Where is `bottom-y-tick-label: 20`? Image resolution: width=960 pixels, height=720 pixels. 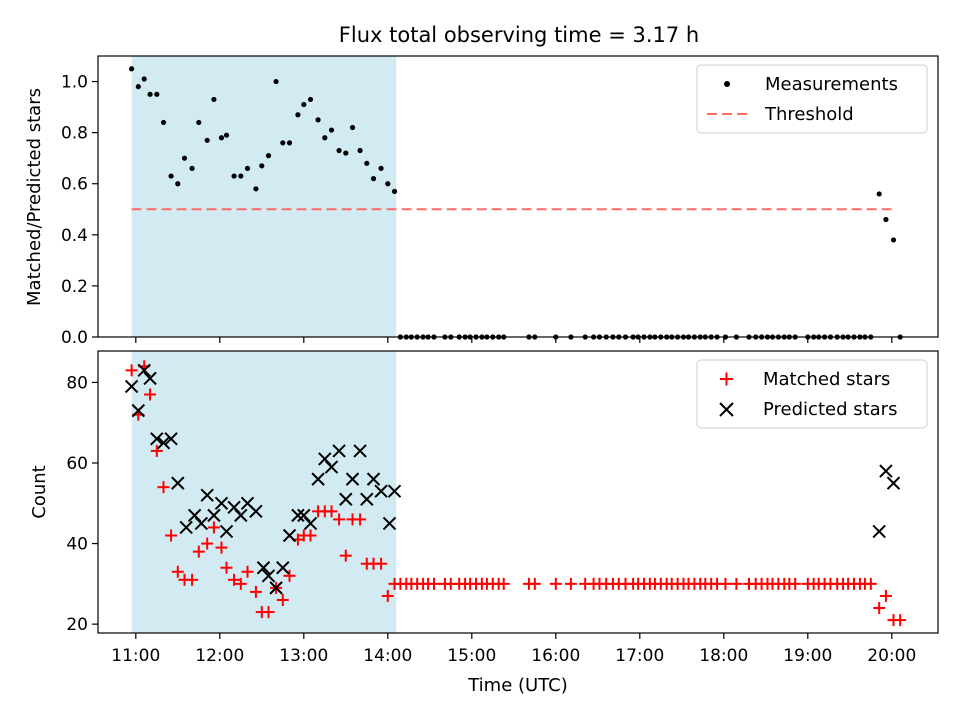
bottom-y-tick-label: 20 is located at coordinates (77, 625).